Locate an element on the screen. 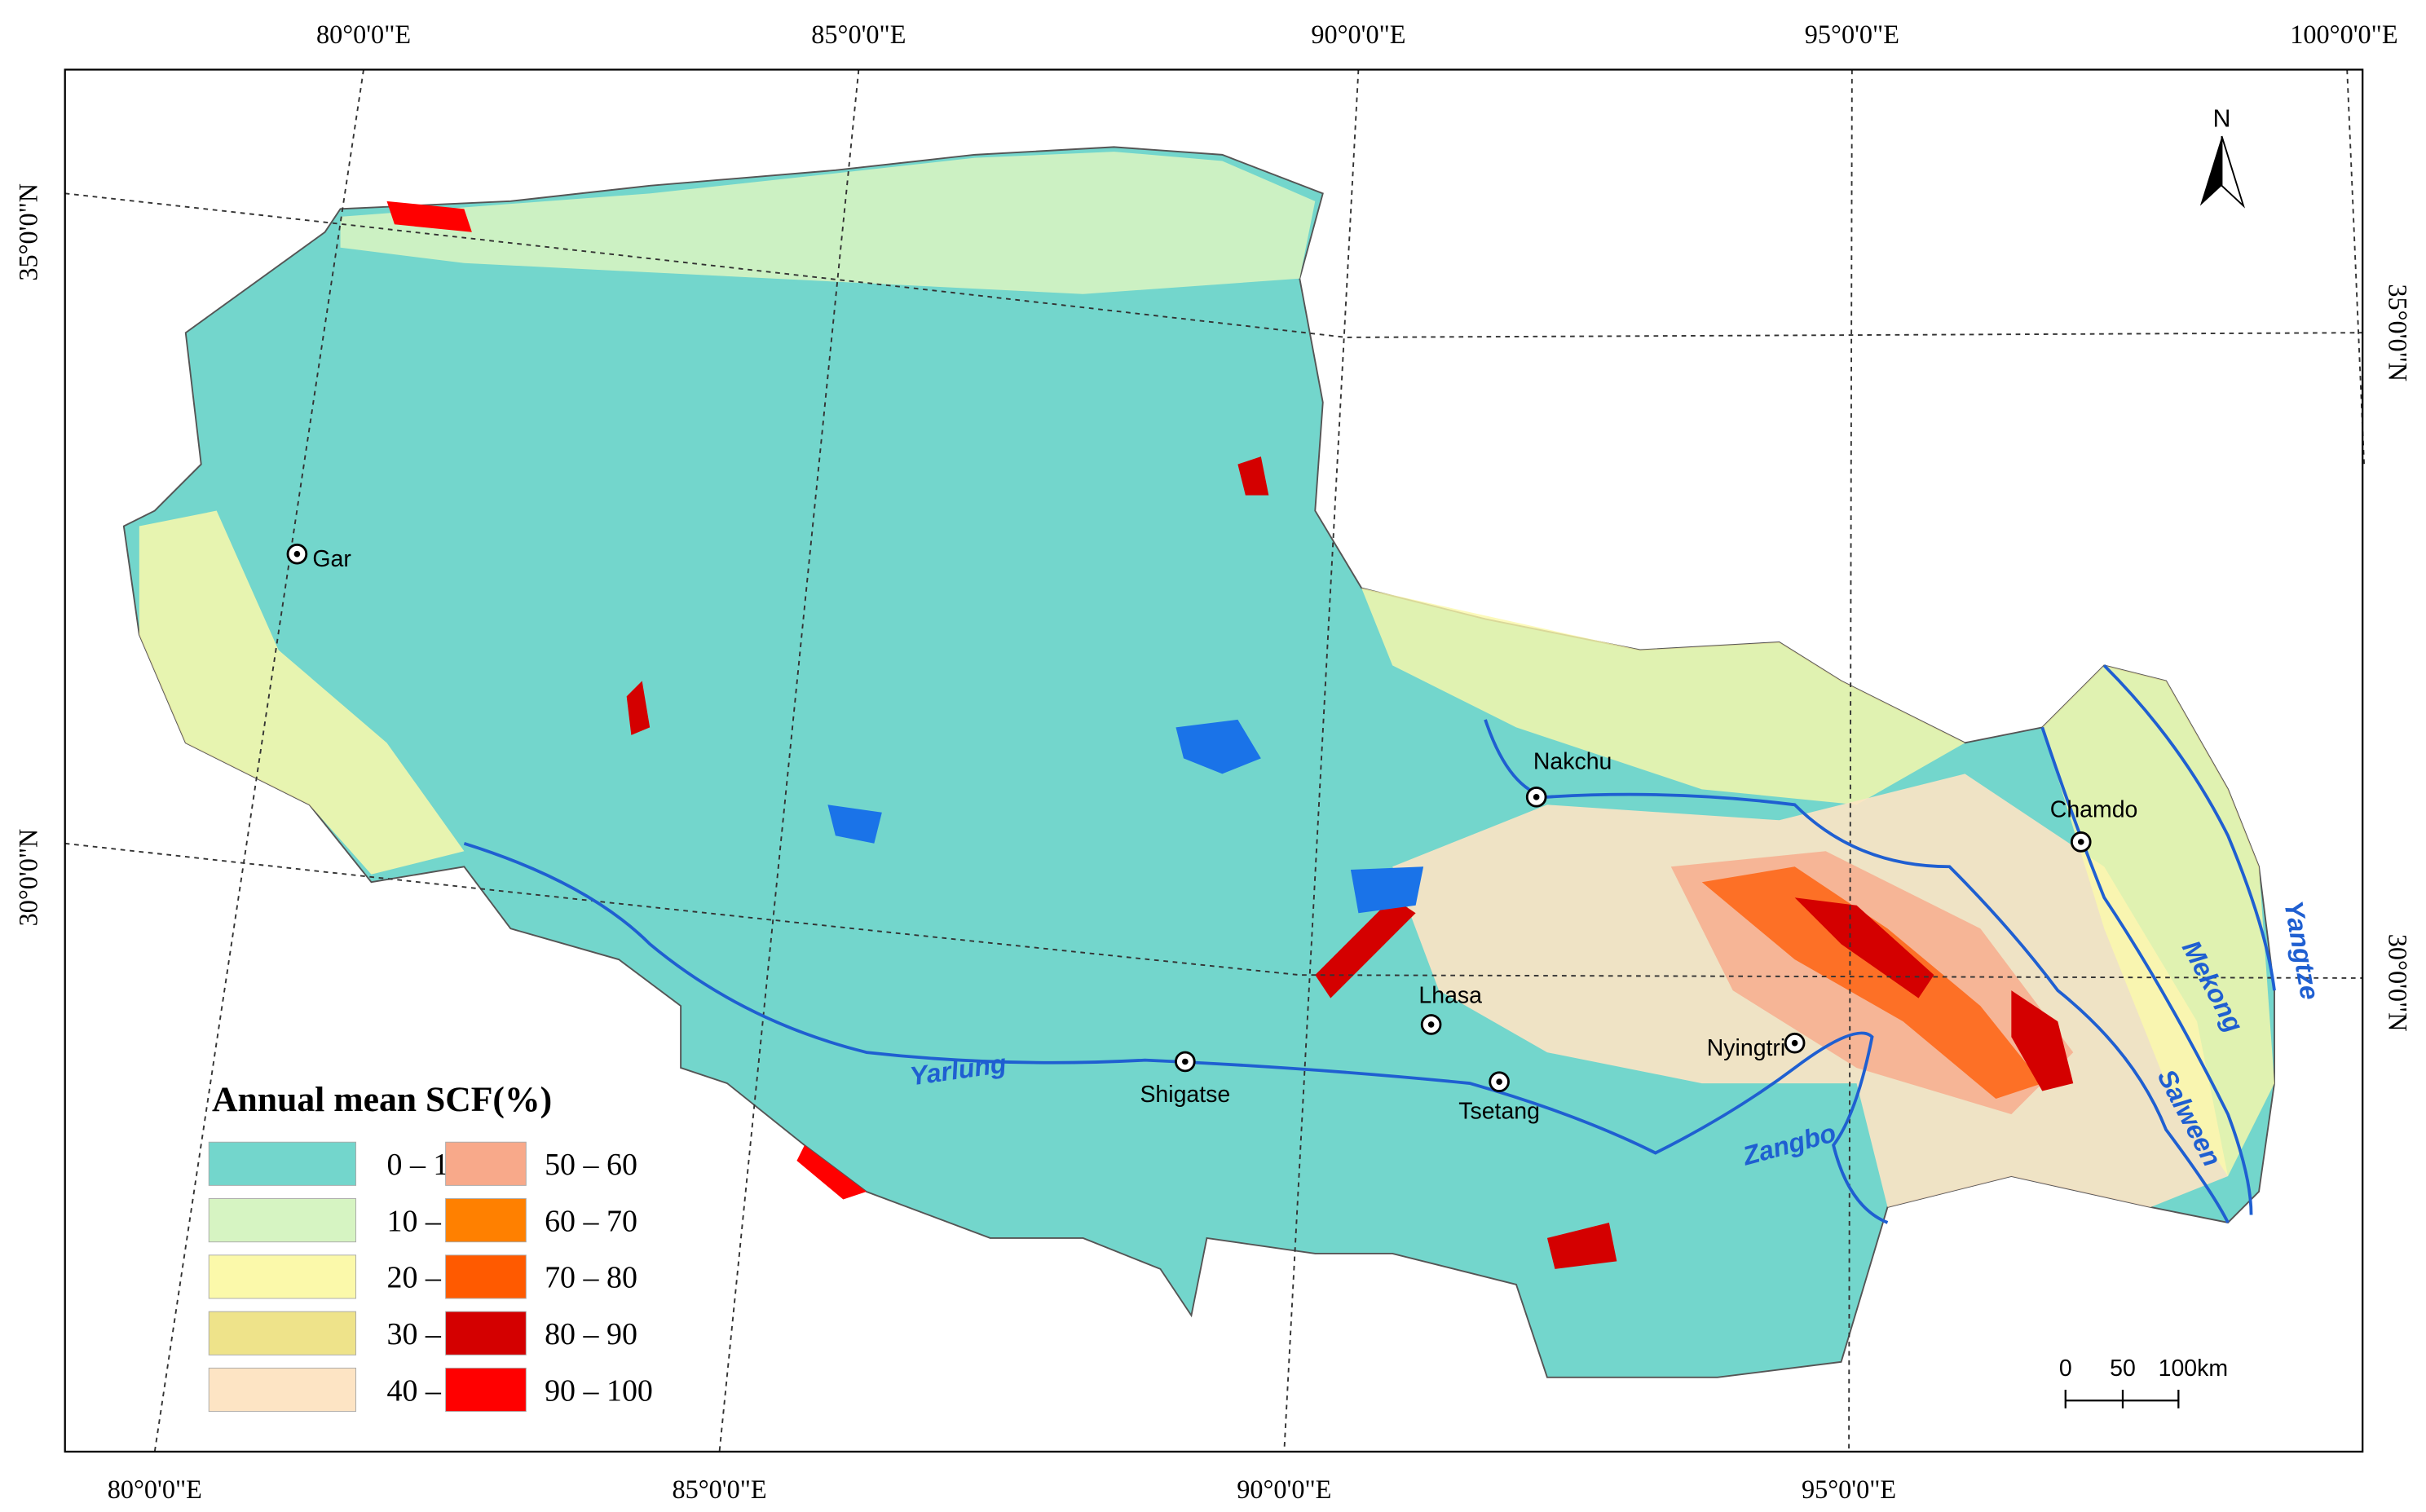 The height and width of the screenshot is (1512, 2426). graticule-label: 100°0'0"E is located at coordinates (2343, 34).